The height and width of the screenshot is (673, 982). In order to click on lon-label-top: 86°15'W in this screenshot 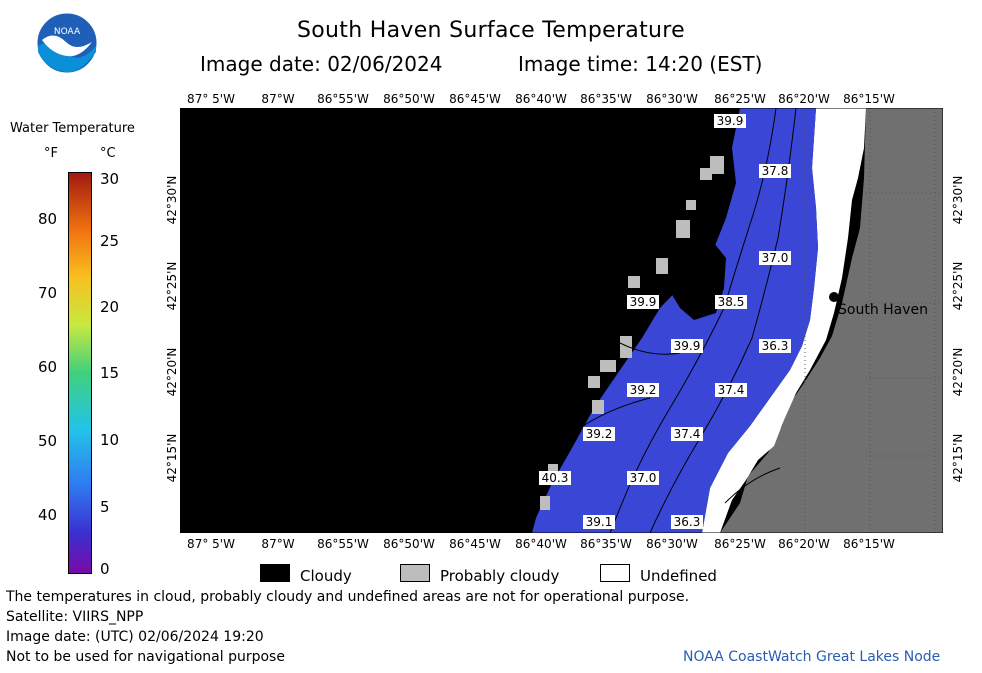, I will do `click(869, 99)`.